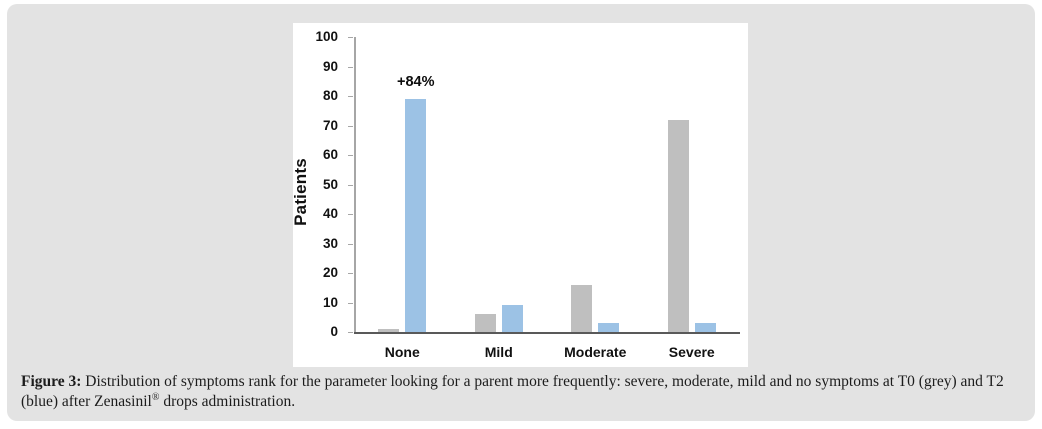 The height and width of the screenshot is (429, 1042). Describe the element at coordinates (330, 272) in the screenshot. I see `y-tick-label: 20` at that location.